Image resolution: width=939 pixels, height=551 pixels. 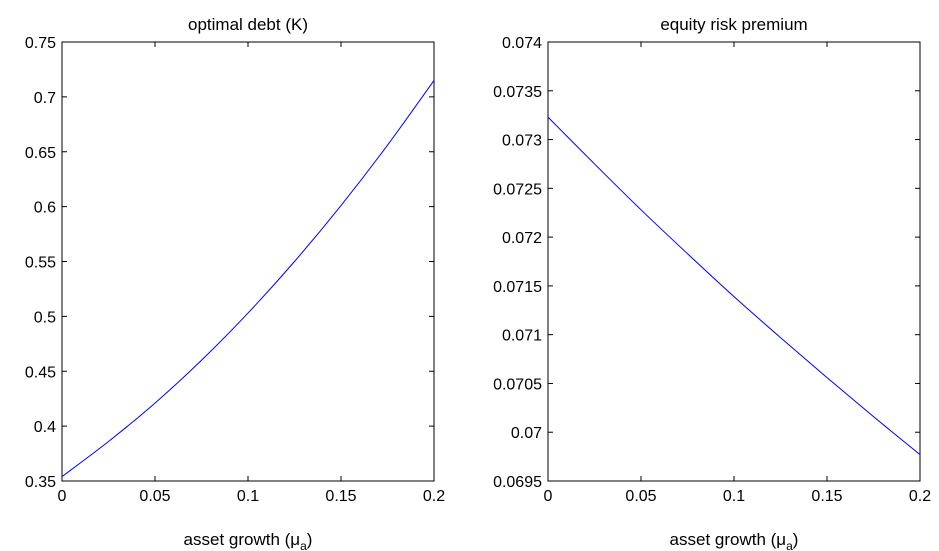 What do you see at coordinates (522, 43) in the screenshot?
I see `y-tick-label: 0.074` at bounding box center [522, 43].